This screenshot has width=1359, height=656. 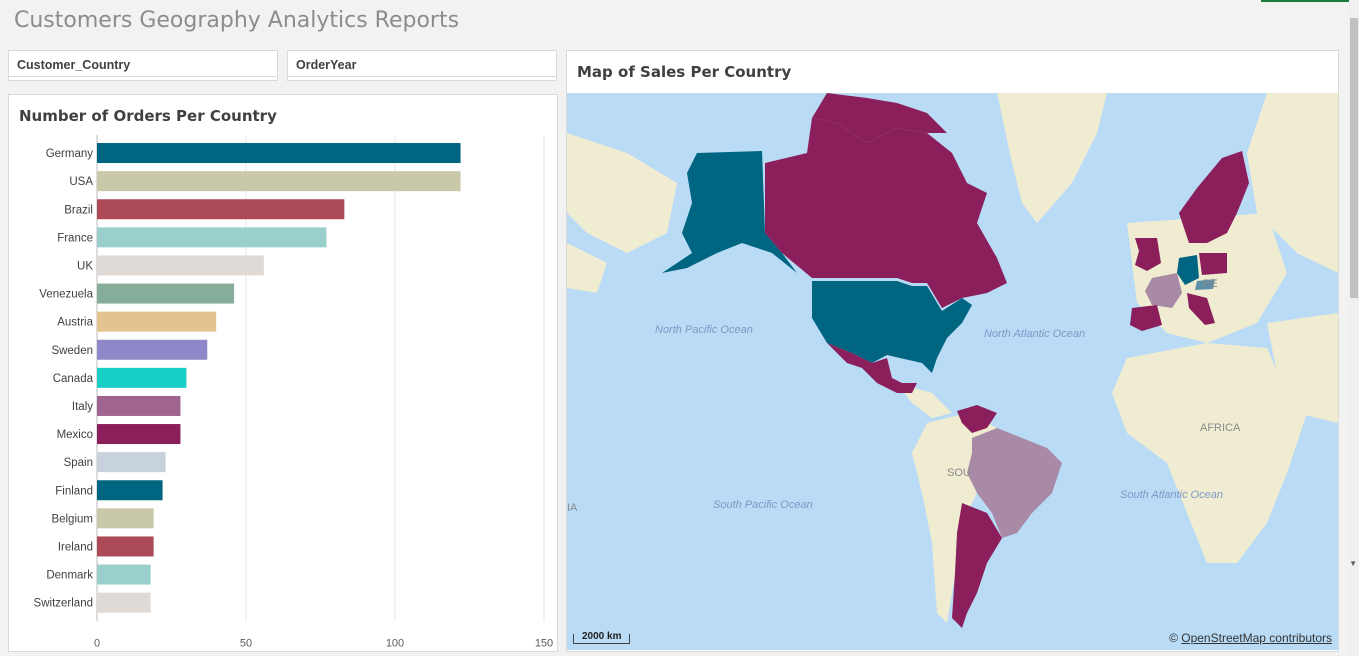 I want to click on filter-order-year: OrderYear, so click(x=422, y=65).